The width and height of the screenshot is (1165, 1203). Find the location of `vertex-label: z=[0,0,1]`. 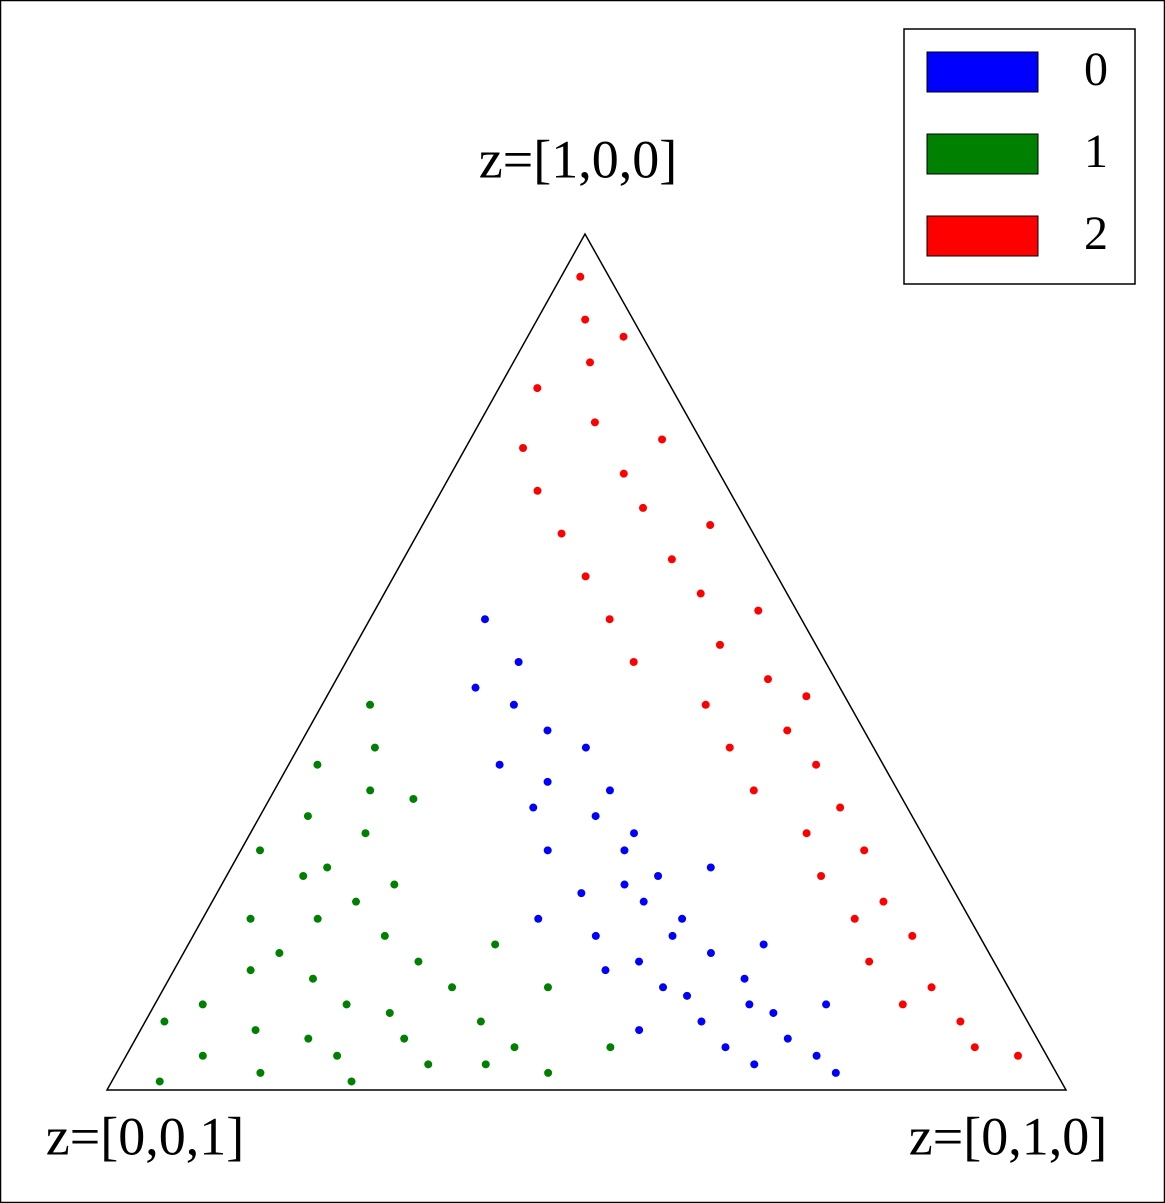

vertex-label: z=[0,0,1] is located at coordinates (145, 1136).